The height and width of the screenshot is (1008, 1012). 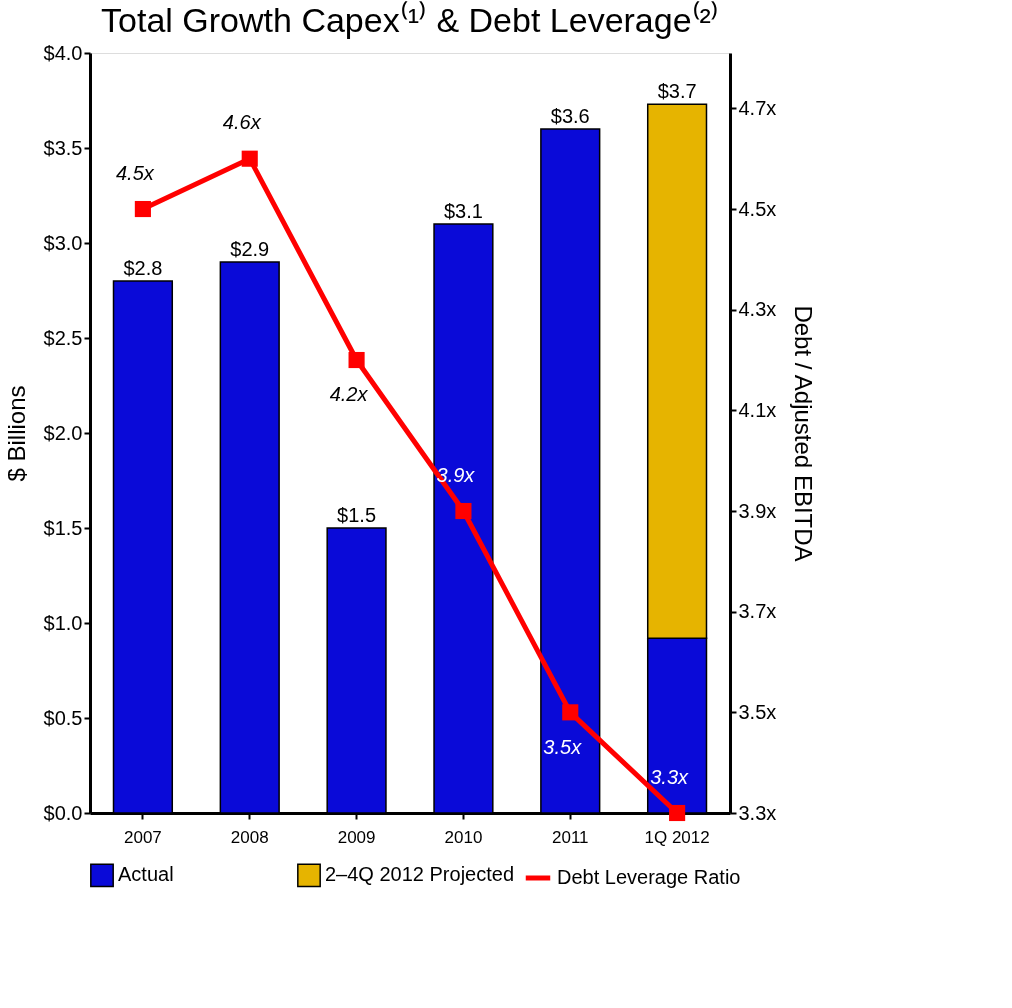 I want to click on y2-axis-title: Debt / Adjusted EBITDA, so click(x=804, y=433).